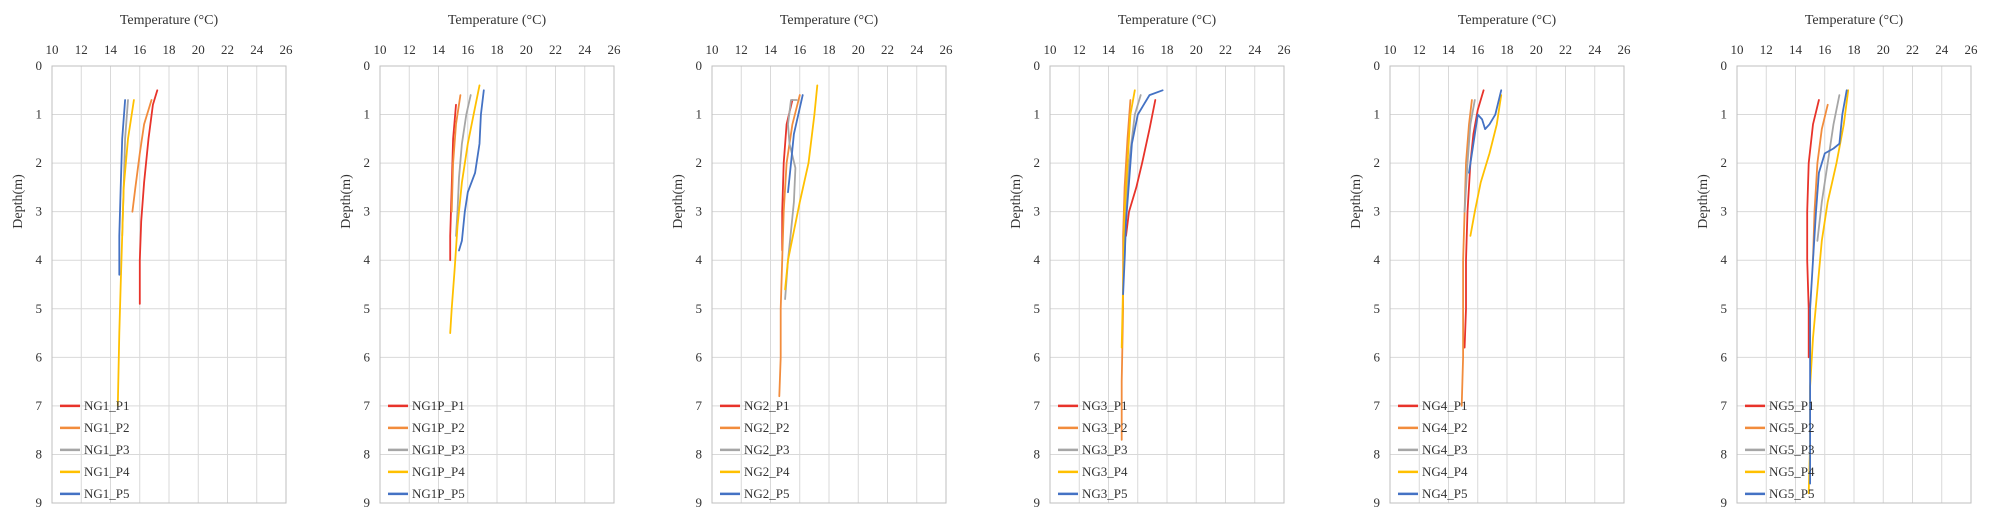 This screenshot has width=2005, height=530. Describe the element at coordinates (1828, 287) in the screenshot. I see `series-line-NG5_P5` at that location.